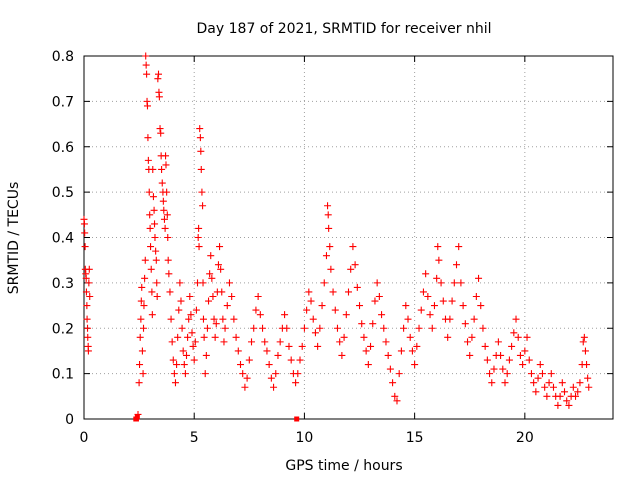 This screenshot has height=480, width=640. Describe the element at coordinates (194, 438) in the screenshot. I see `x-tick-label: 5` at that location.